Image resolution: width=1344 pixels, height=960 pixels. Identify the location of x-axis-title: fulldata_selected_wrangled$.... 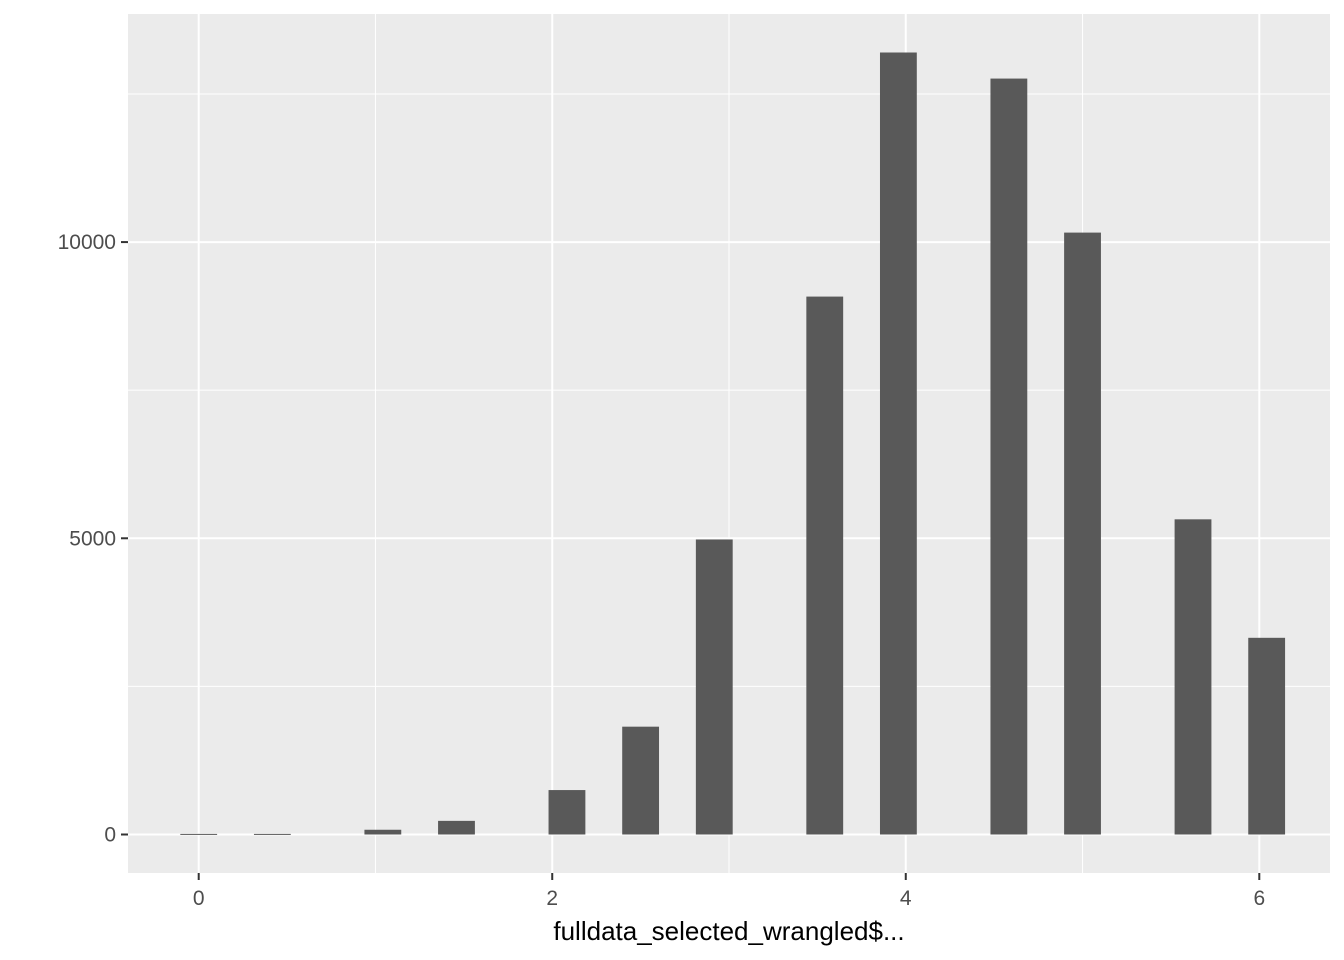
(728, 931).